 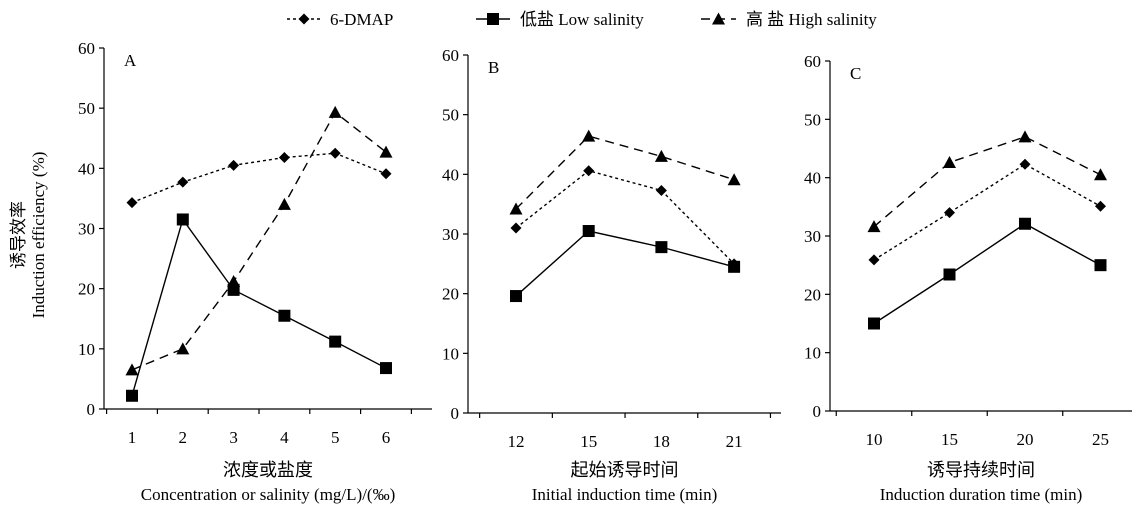 What do you see at coordinates (18, 235) in the screenshot?
I see `y-axis-label-cn: 诱导效率` at bounding box center [18, 235].